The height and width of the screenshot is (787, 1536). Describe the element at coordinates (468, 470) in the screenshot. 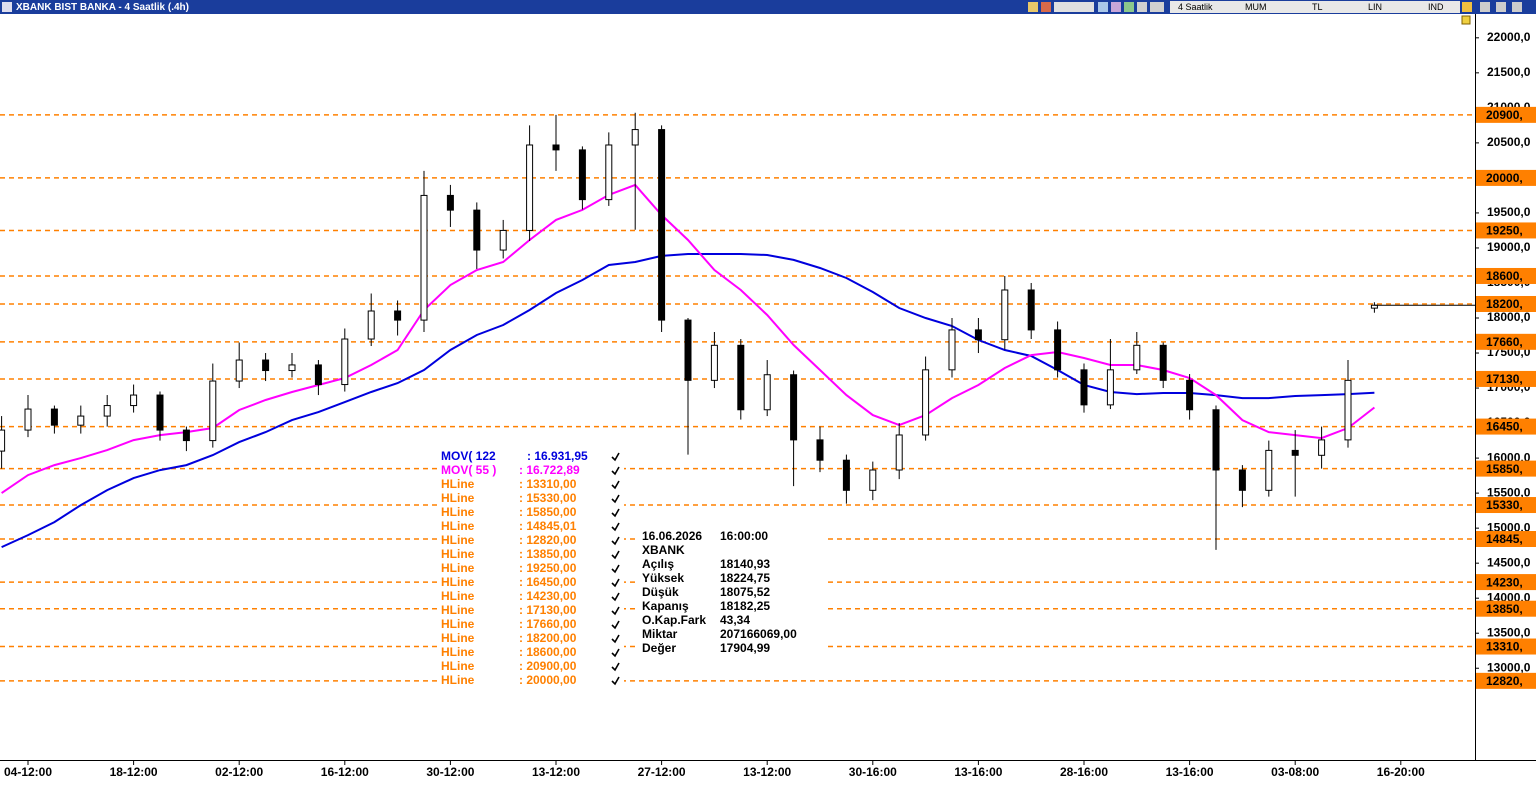

I see `legend-name: MOV( 55 )` at that location.